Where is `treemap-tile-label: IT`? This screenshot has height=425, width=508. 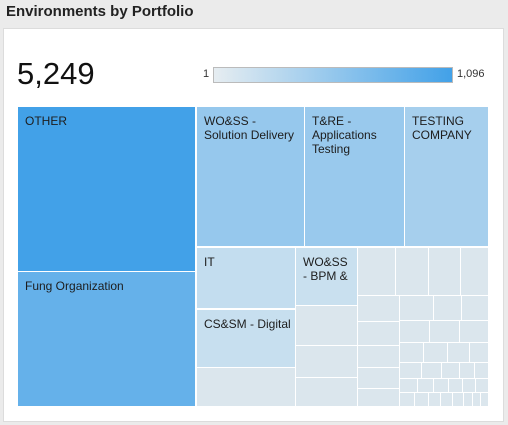
treemap-tile-label: IT is located at coordinates (209, 262).